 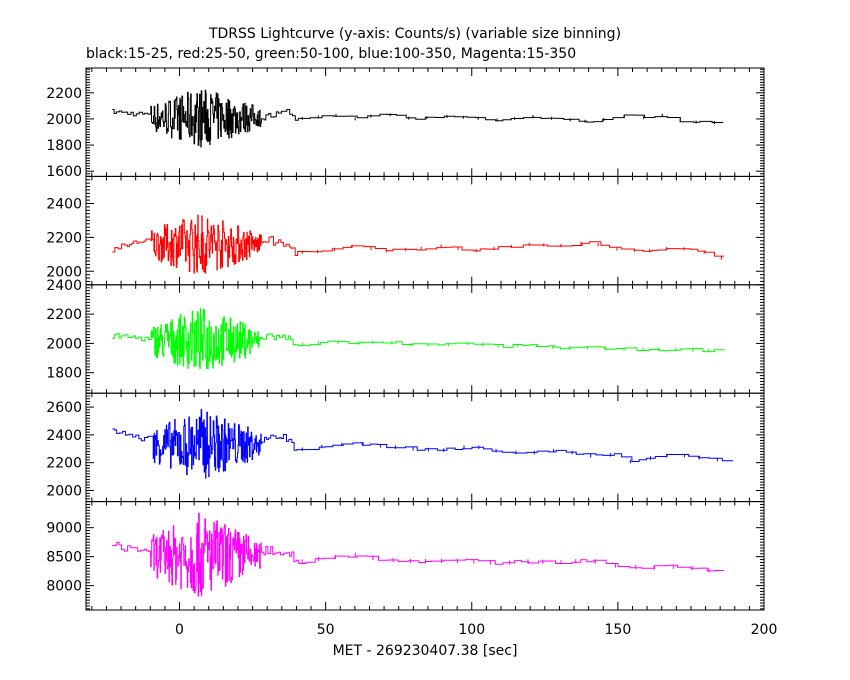 What do you see at coordinates (64, 558) in the screenshot?
I see `y-tick-label: 8500` at bounding box center [64, 558].